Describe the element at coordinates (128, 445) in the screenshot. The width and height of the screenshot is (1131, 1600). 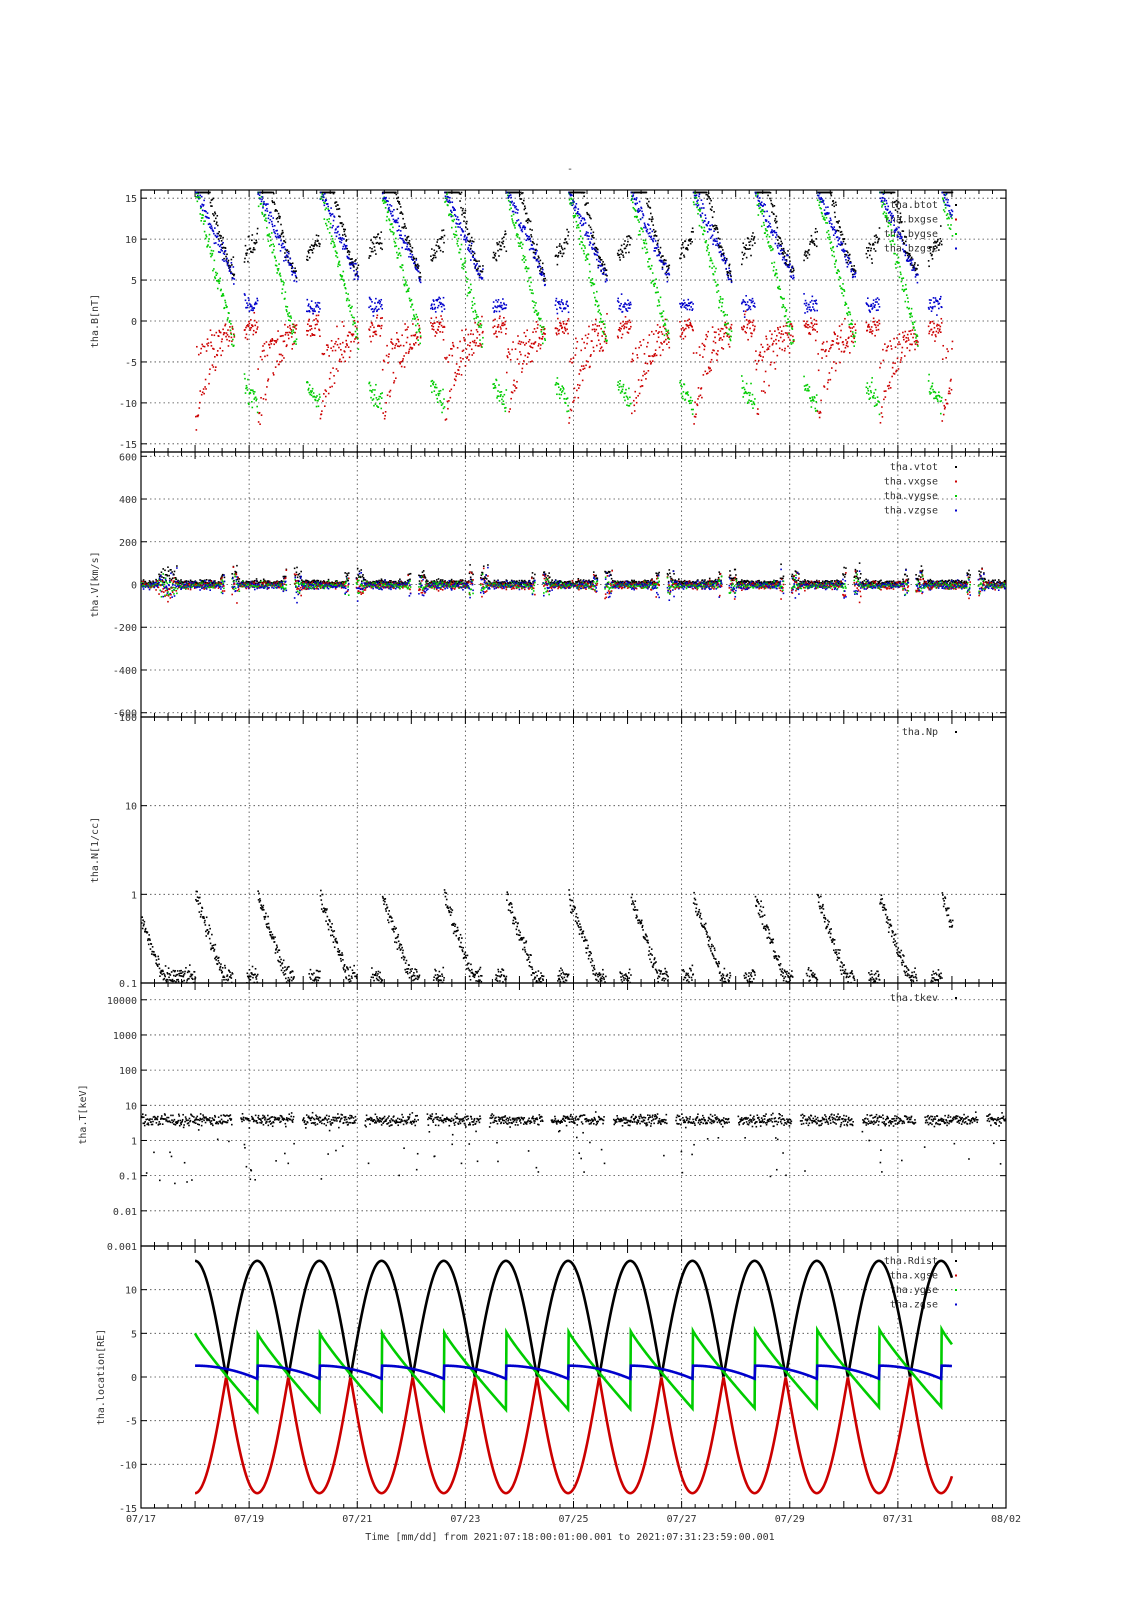
I see `y-tick-label: -15` at that location.